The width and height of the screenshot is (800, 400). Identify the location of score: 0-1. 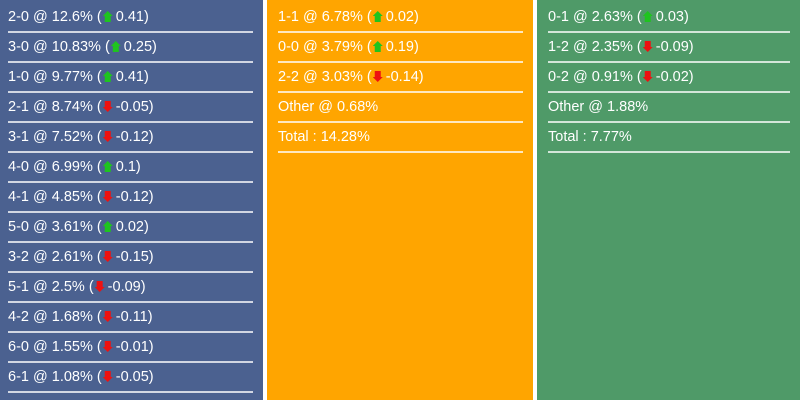
(558, 17).